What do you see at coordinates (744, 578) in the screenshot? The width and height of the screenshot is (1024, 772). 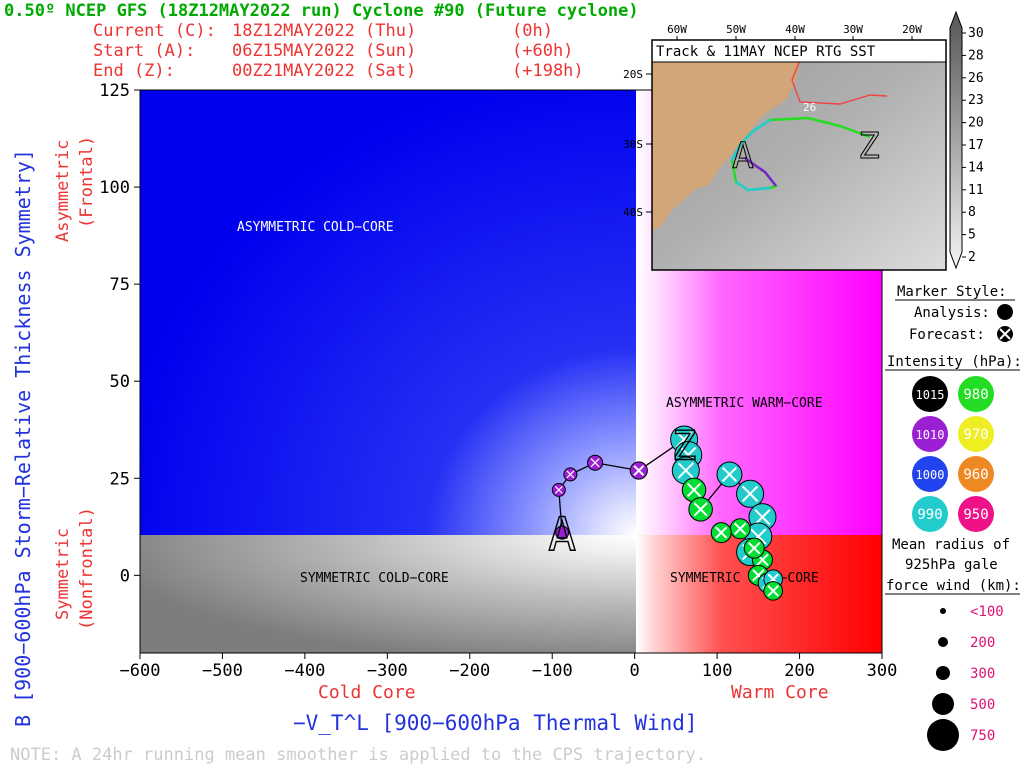 I see `label-sym-warm: SYMMETRIC WARM−CORE` at bounding box center [744, 578].